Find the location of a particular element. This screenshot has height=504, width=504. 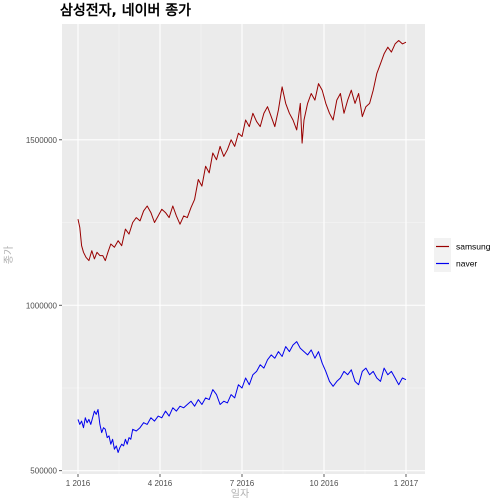

x-tick-label: 7 2016 is located at coordinates (242, 483).